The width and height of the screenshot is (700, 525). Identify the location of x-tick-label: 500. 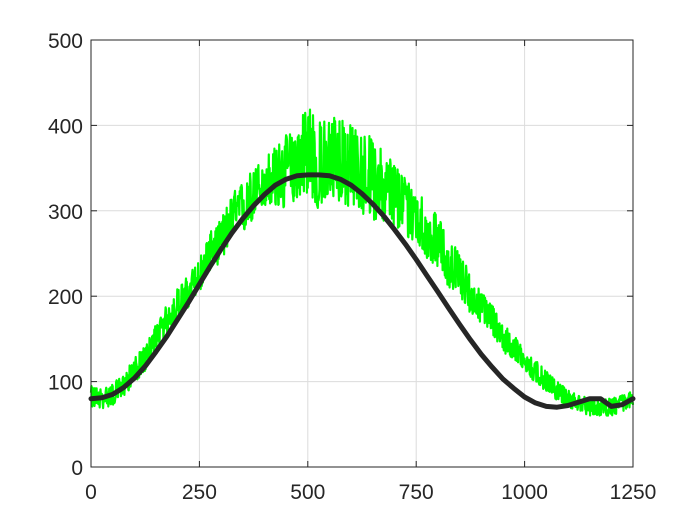
(307, 492).